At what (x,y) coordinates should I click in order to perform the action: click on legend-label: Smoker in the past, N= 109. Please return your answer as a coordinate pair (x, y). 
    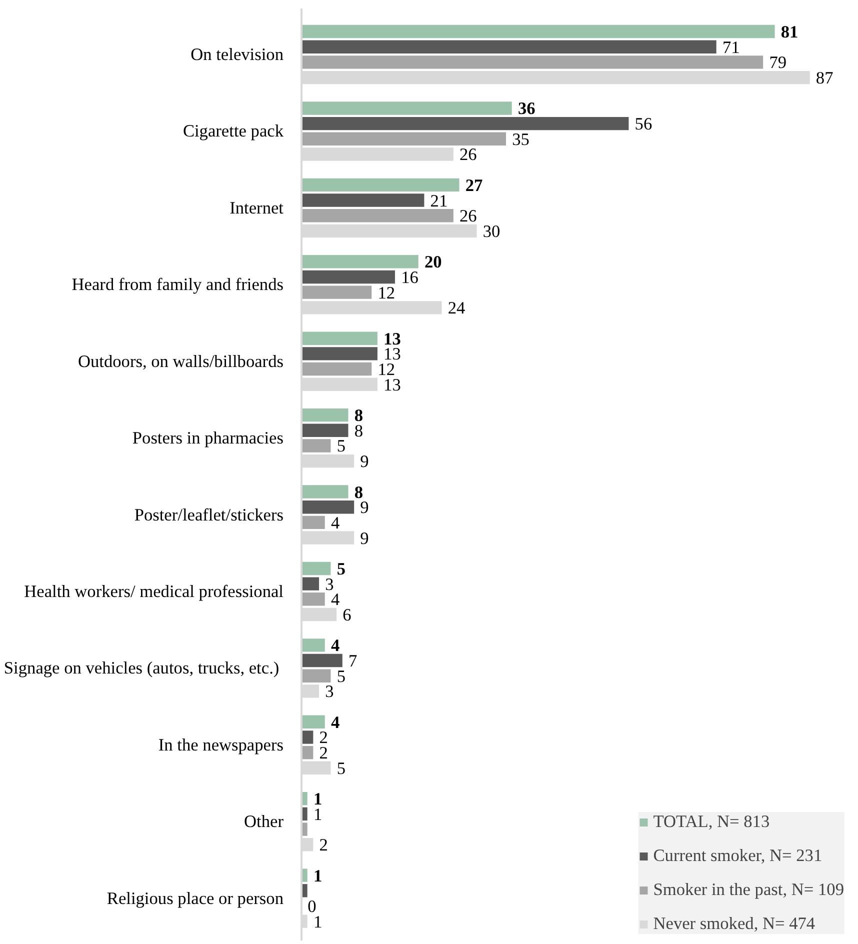
    Looking at the image, I should click on (748, 890).